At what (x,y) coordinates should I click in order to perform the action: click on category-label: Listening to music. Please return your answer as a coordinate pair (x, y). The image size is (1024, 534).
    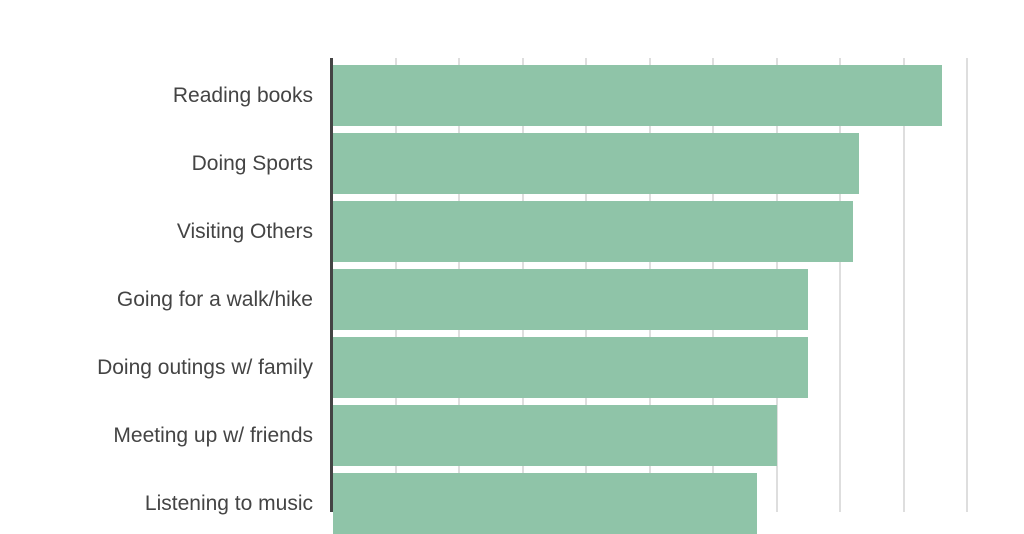
    Looking at the image, I should click on (228, 503).